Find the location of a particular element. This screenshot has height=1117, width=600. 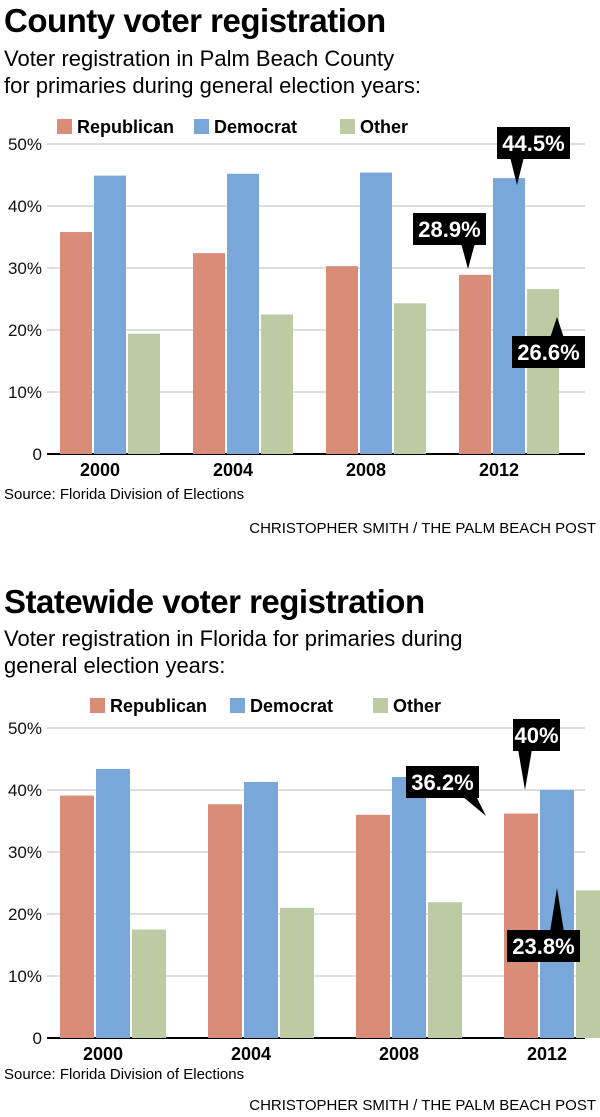

callout-label: 40% is located at coordinates (536, 735).